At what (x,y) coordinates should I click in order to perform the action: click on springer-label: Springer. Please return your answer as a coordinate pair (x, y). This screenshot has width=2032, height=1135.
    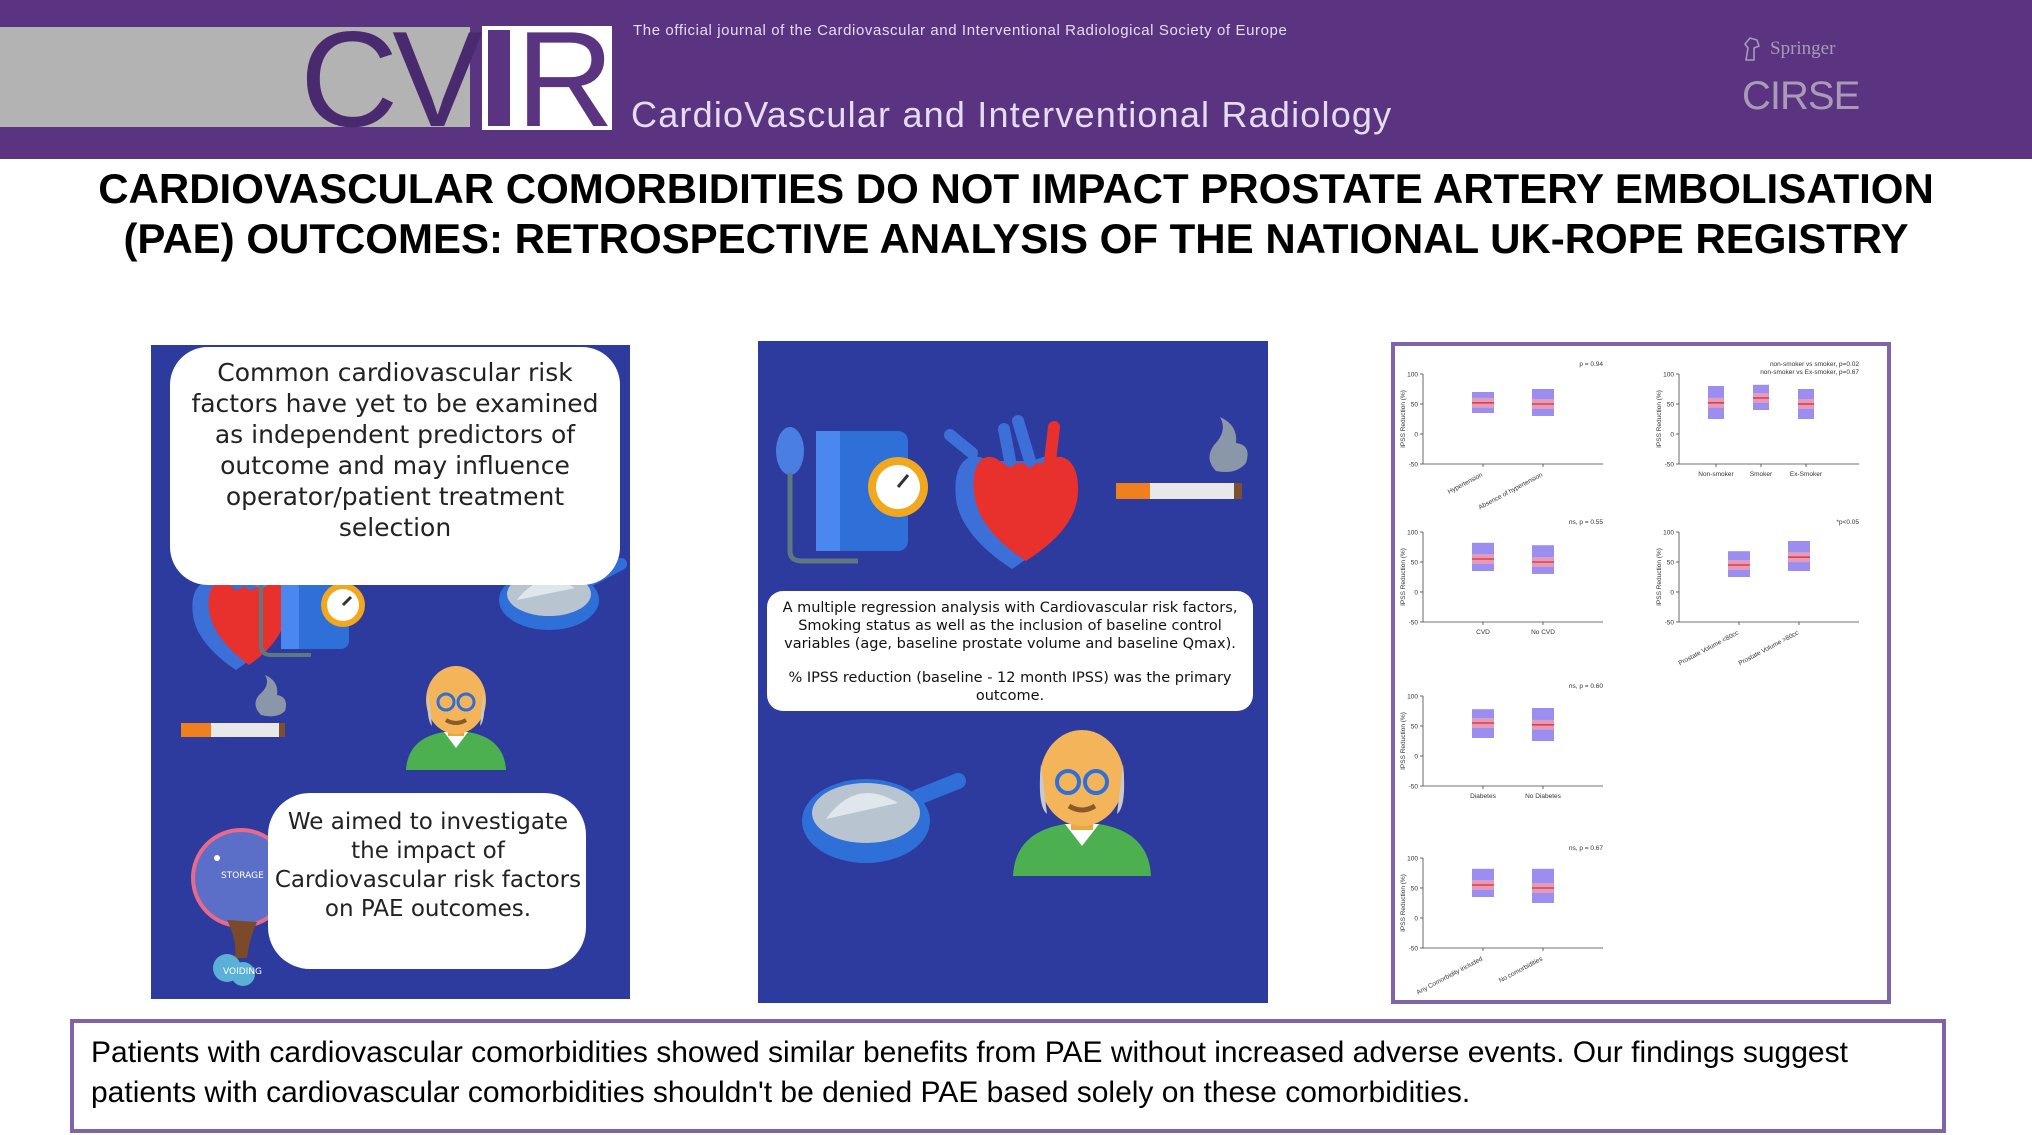
    Looking at the image, I should click on (1803, 48).